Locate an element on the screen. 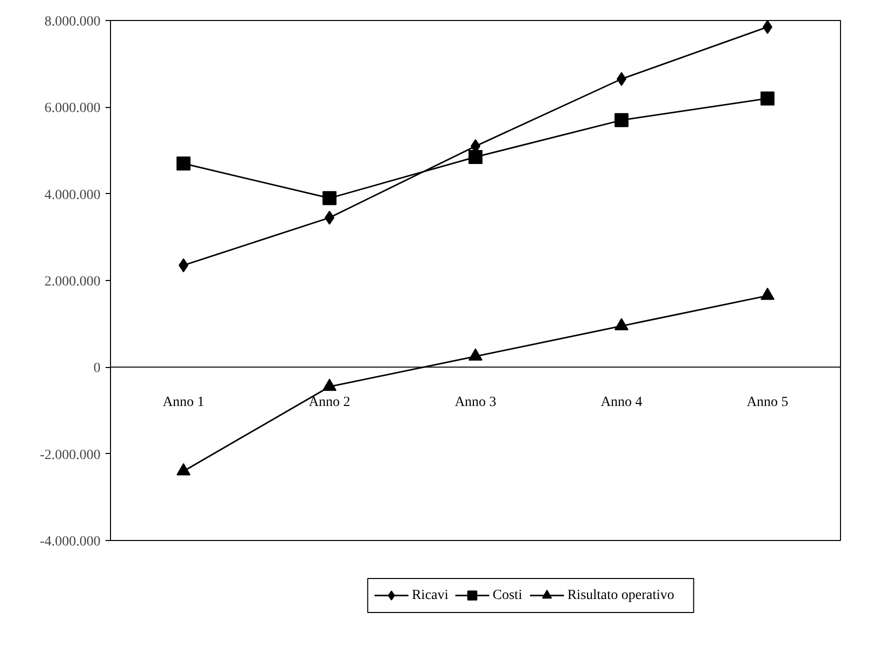 The width and height of the screenshot is (871, 650). x-tick-label: Anno 1 is located at coordinates (183, 402).